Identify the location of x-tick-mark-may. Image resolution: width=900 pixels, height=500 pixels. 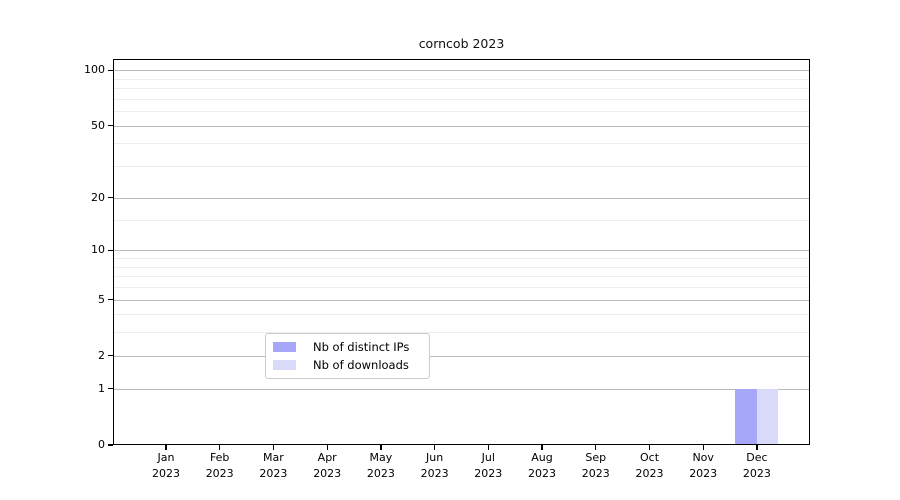
(381, 447).